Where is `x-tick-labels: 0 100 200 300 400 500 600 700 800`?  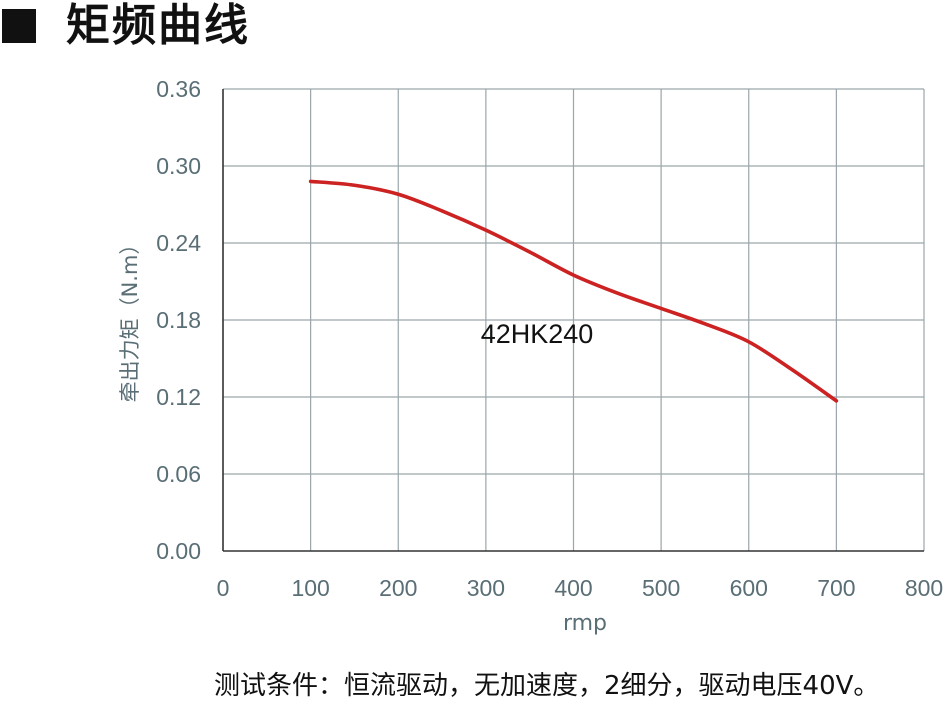
x-tick-labels: 0 100 200 300 400 500 600 700 800 is located at coordinates (580, 588).